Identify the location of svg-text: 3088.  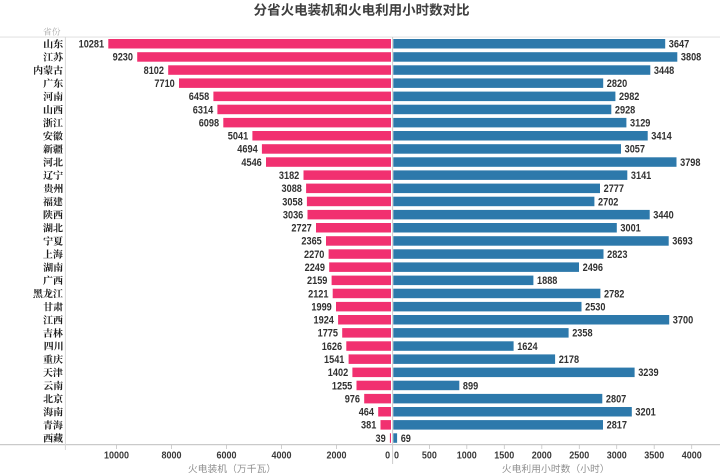
(292, 189).